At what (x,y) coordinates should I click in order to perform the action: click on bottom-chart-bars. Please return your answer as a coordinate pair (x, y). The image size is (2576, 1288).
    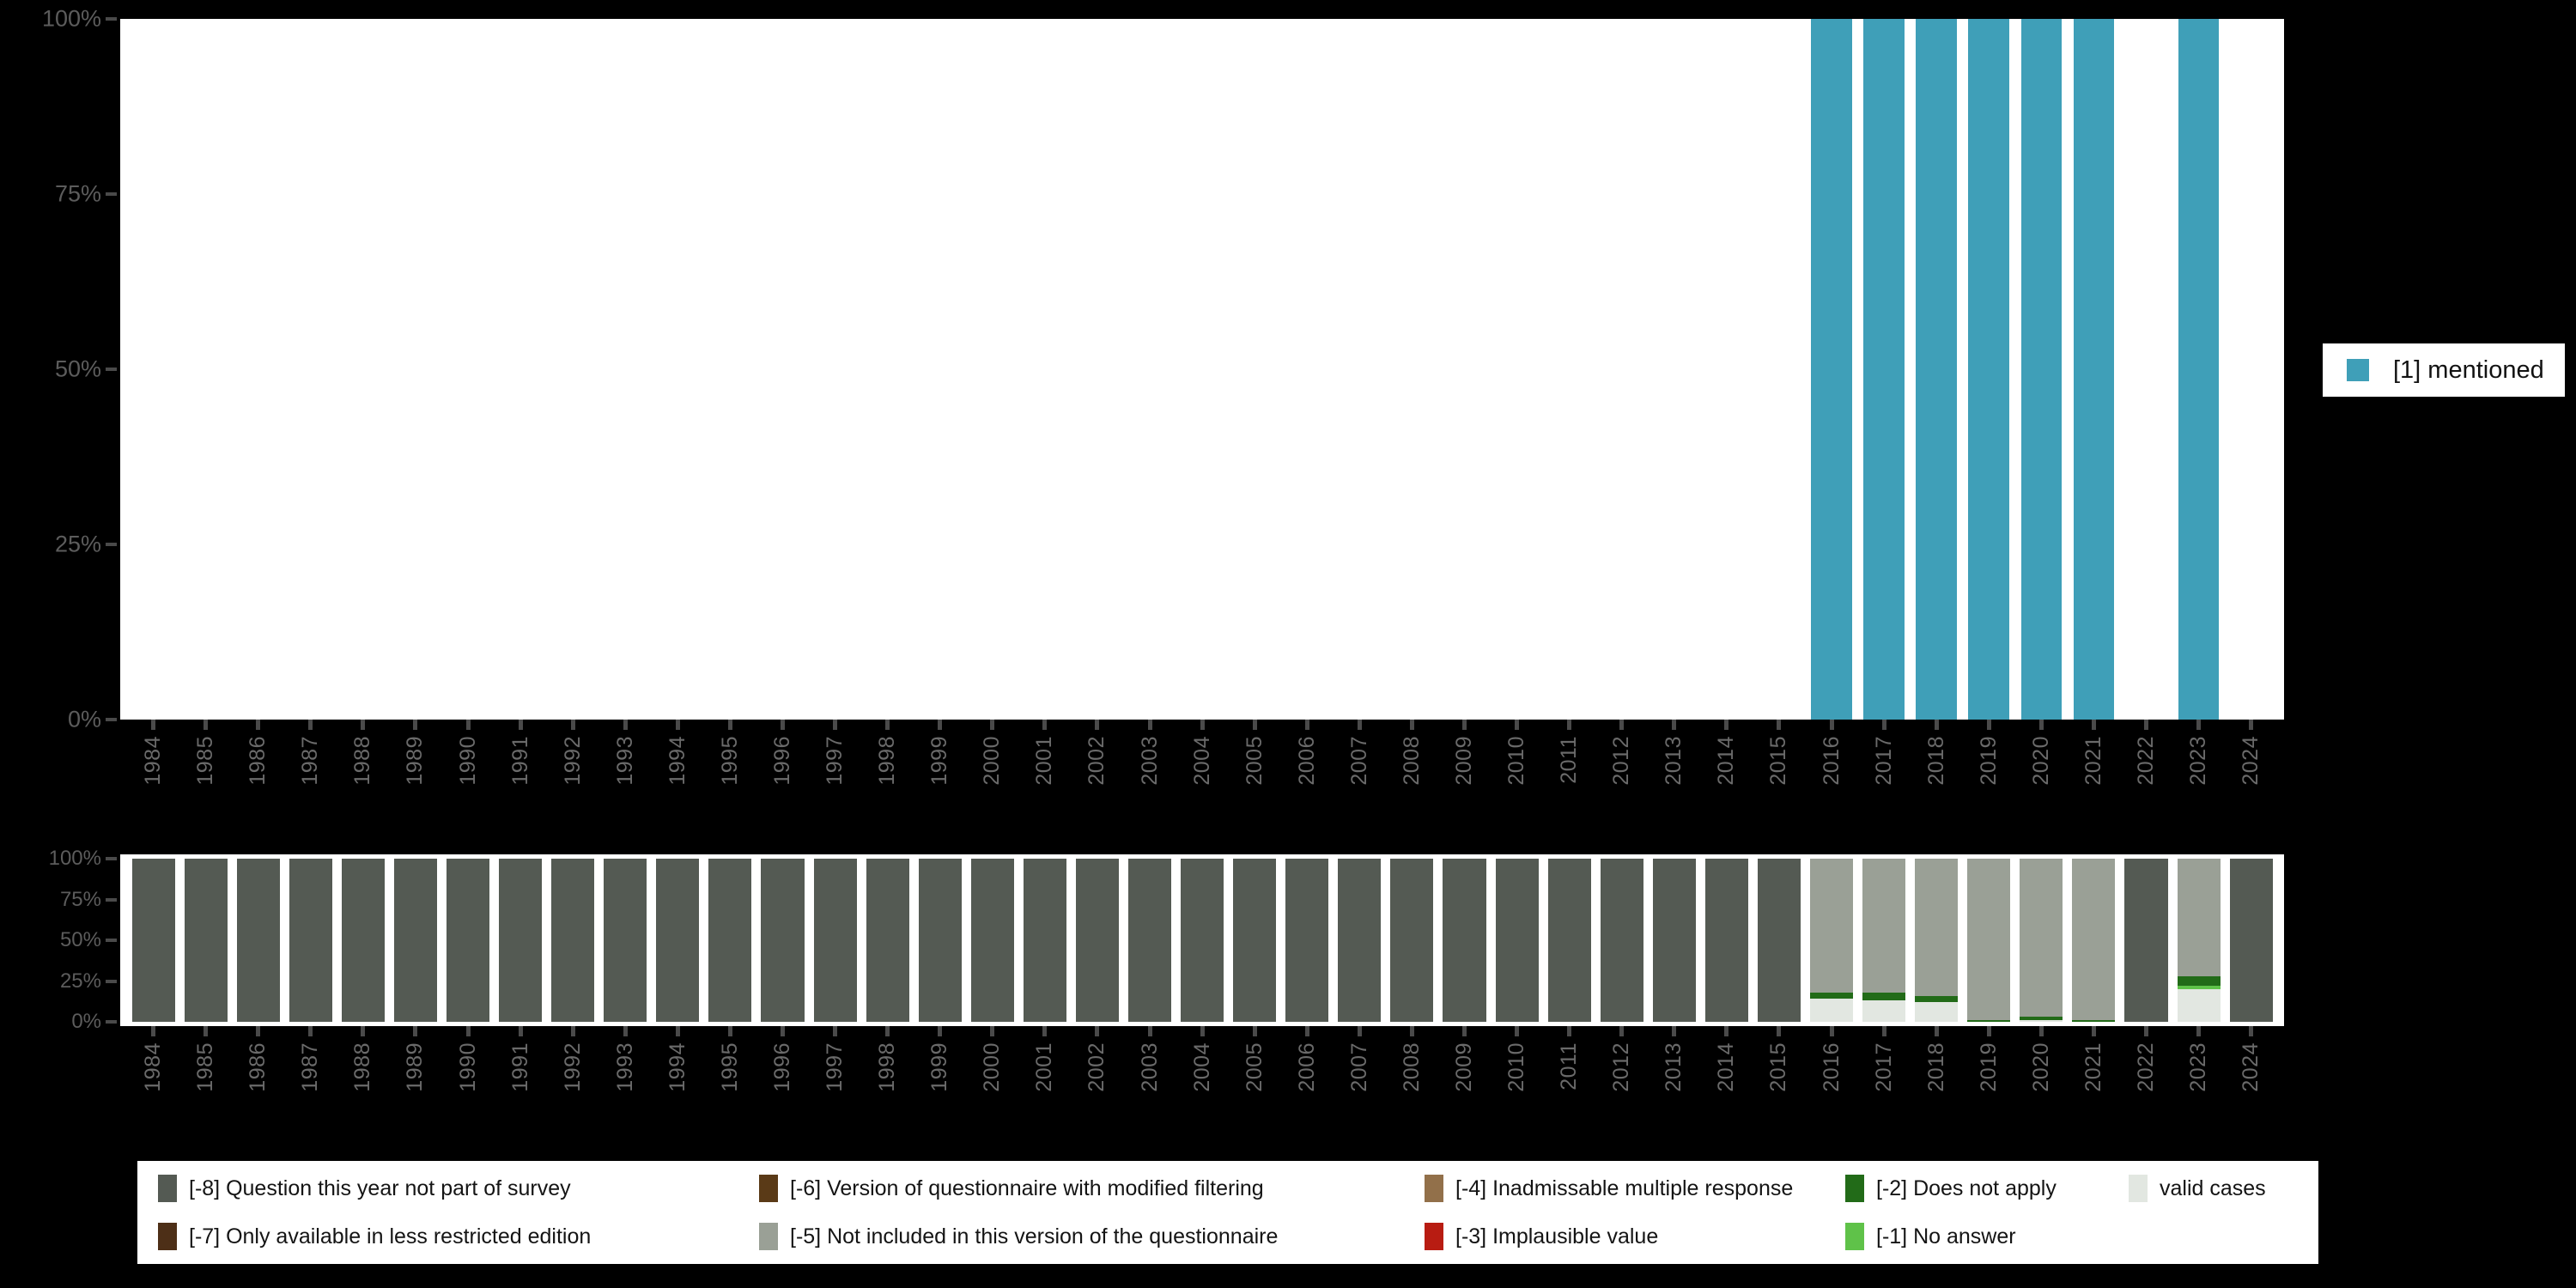
    Looking at the image, I should click on (1202, 940).